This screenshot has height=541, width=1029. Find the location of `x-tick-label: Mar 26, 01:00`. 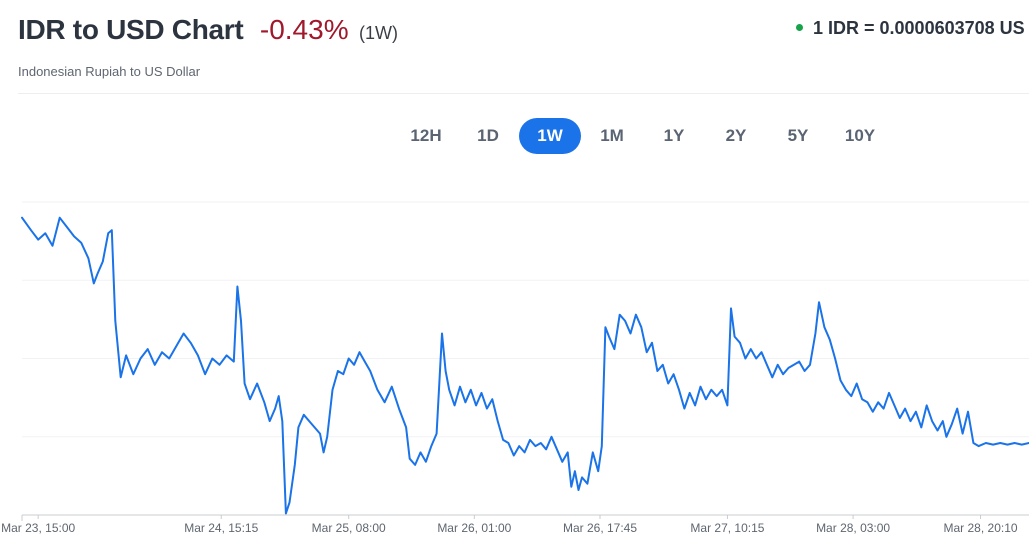

x-tick-label: Mar 26, 01:00 is located at coordinates (474, 528).